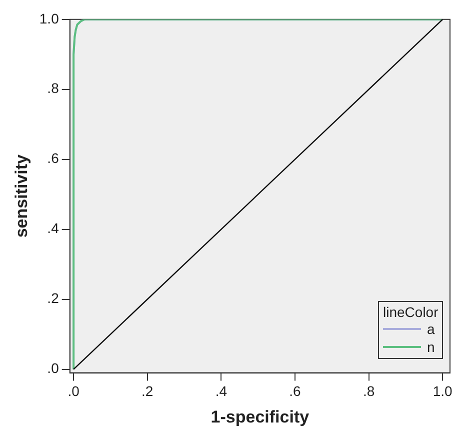 Image resolution: width=466 pixels, height=440 pixels. I want to click on legend-label: n, so click(431, 347).